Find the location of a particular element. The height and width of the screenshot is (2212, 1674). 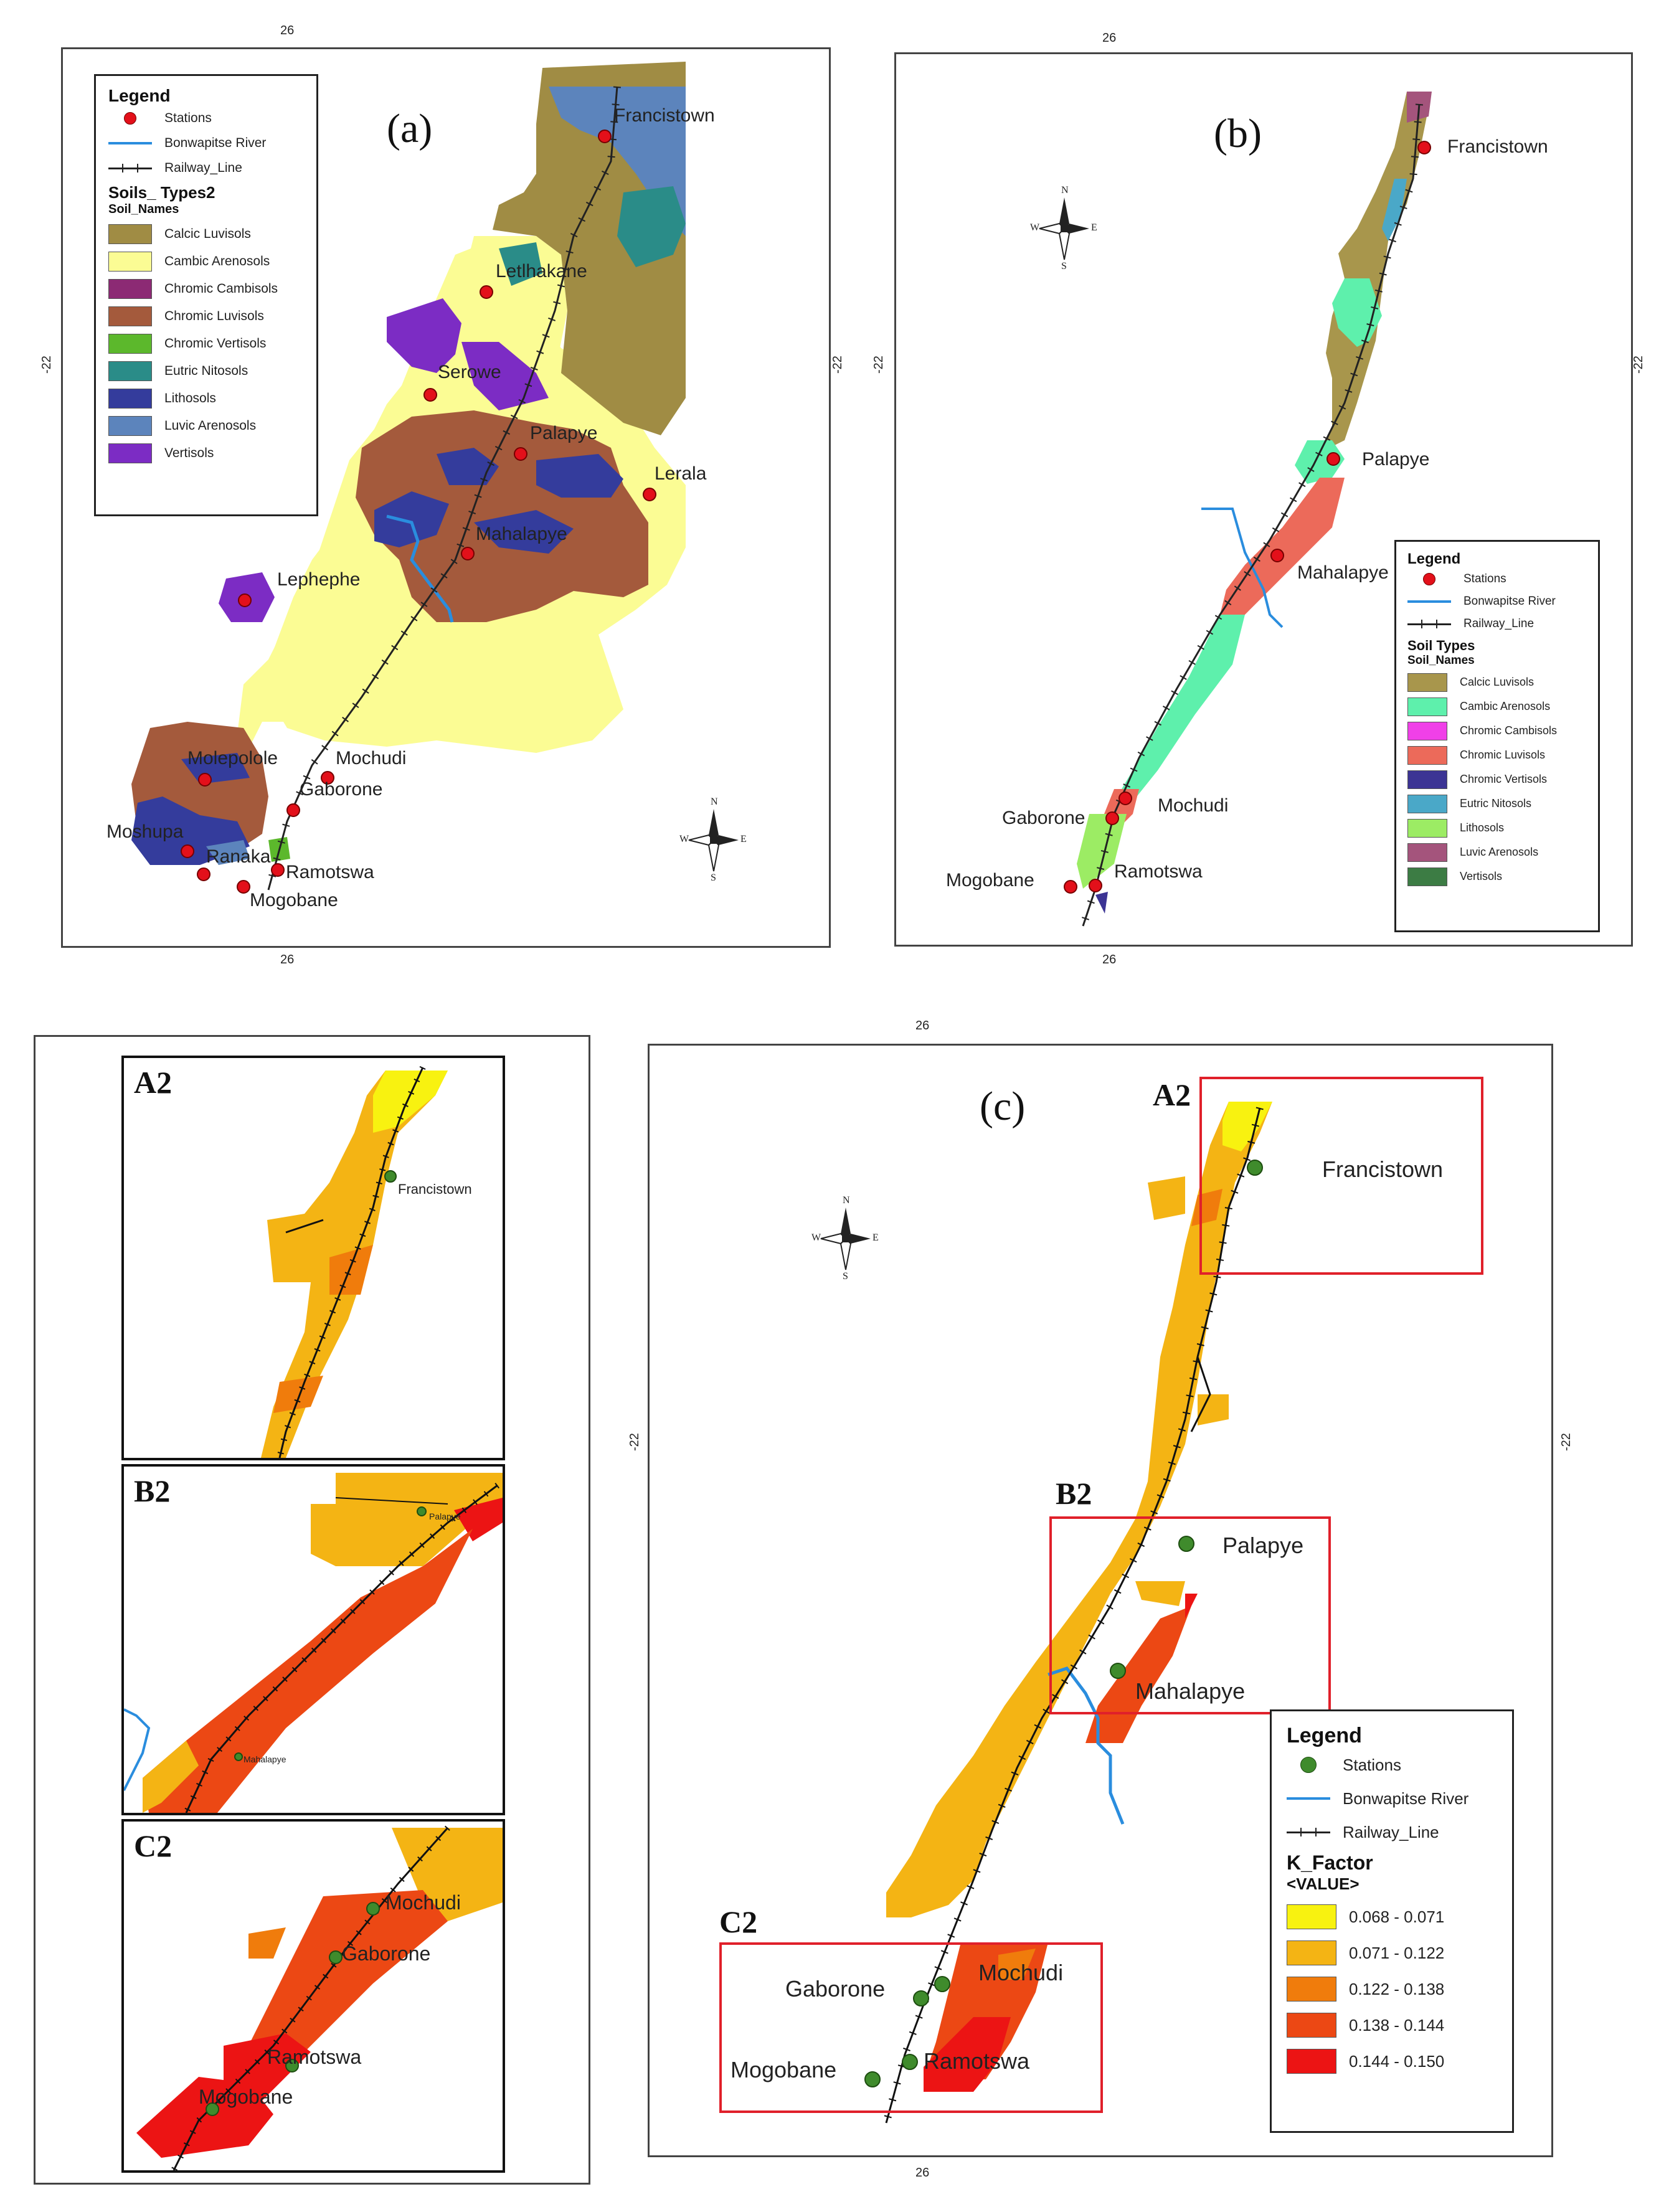

legend-class-label: Lithosols is located at coordinates (1482, 828).